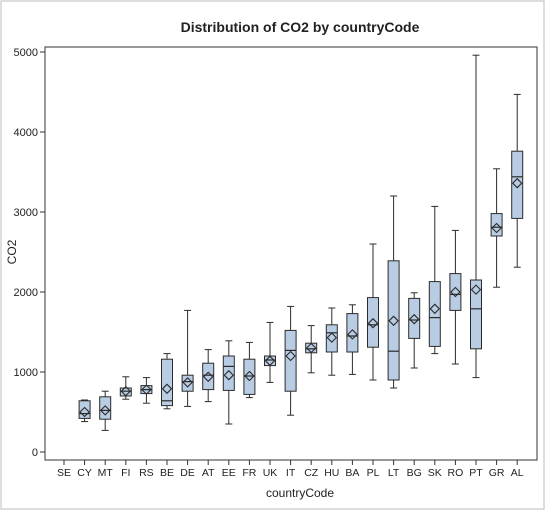 The image size is (545, 515). What do you see at coordinates (373, 473) in the screenshot?
I see `x-tick-label: PL` at bounding box center [373, 473].